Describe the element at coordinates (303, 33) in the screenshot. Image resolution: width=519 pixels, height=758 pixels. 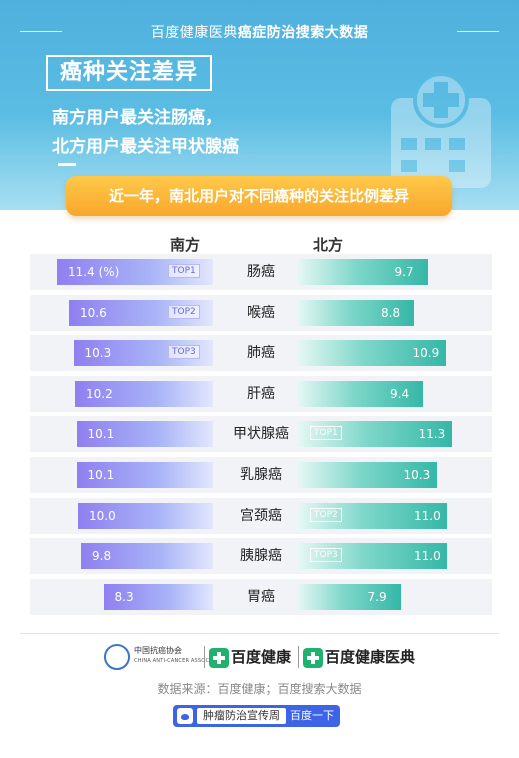
I see `header-topic: 癌症防治搜索大数据` at that location.